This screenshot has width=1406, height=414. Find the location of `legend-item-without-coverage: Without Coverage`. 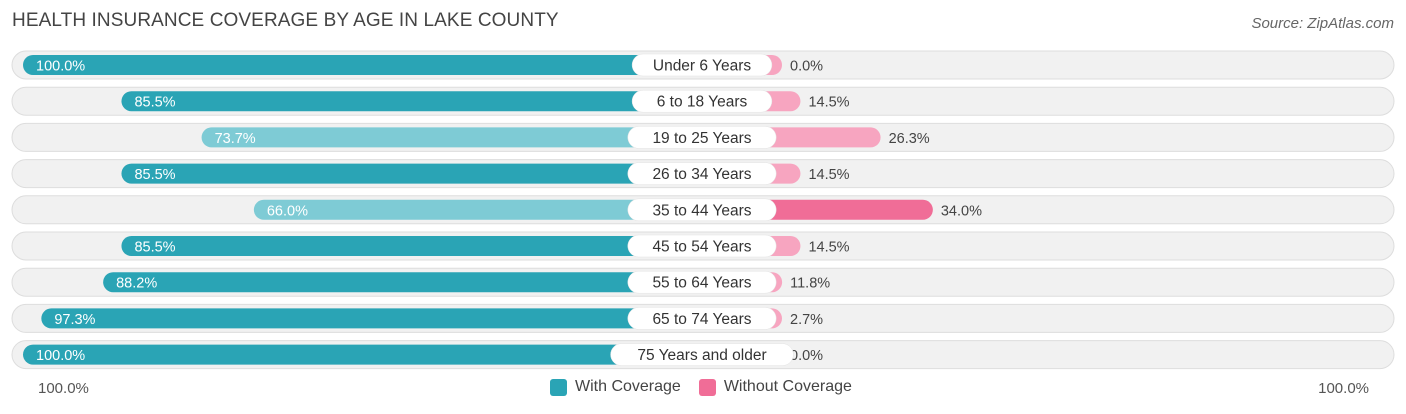

legend-item-without-coverage: Without Coverage is located at coordinates (775, 387).